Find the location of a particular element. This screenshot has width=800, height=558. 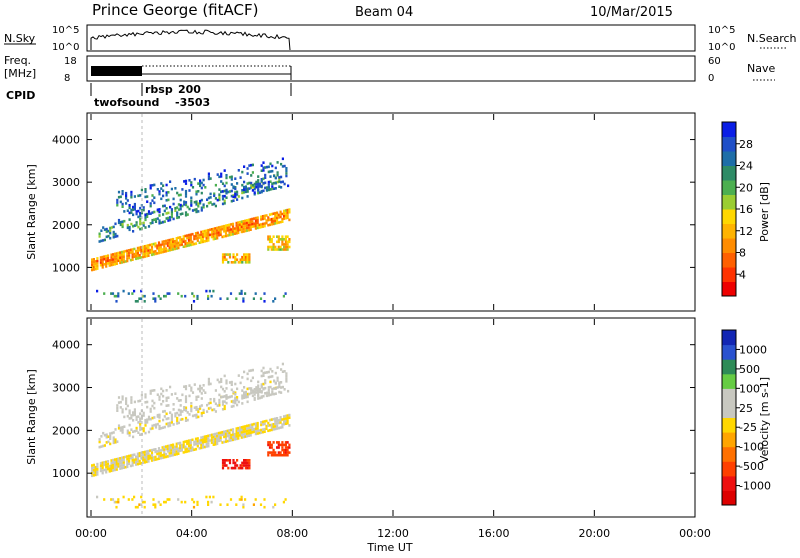

freq-tick-top: 18 is located at coordinates (70, 61).